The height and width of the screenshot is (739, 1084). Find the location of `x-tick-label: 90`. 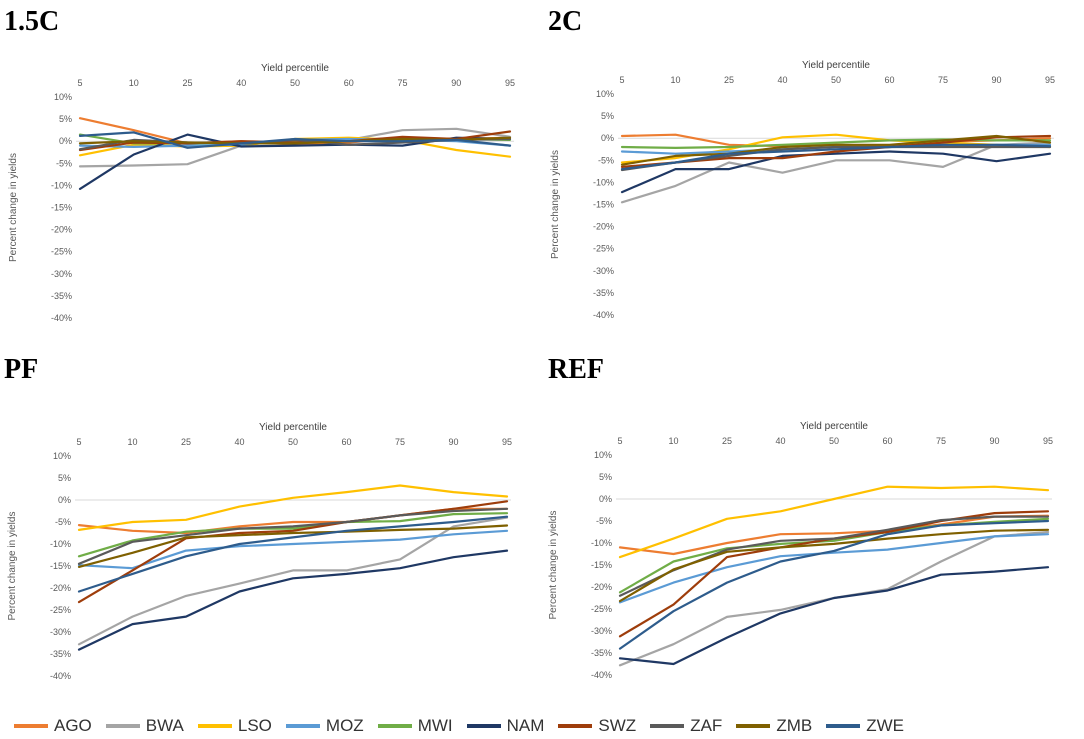

x-tick-label: 90 is located at coordinates (453, 442).